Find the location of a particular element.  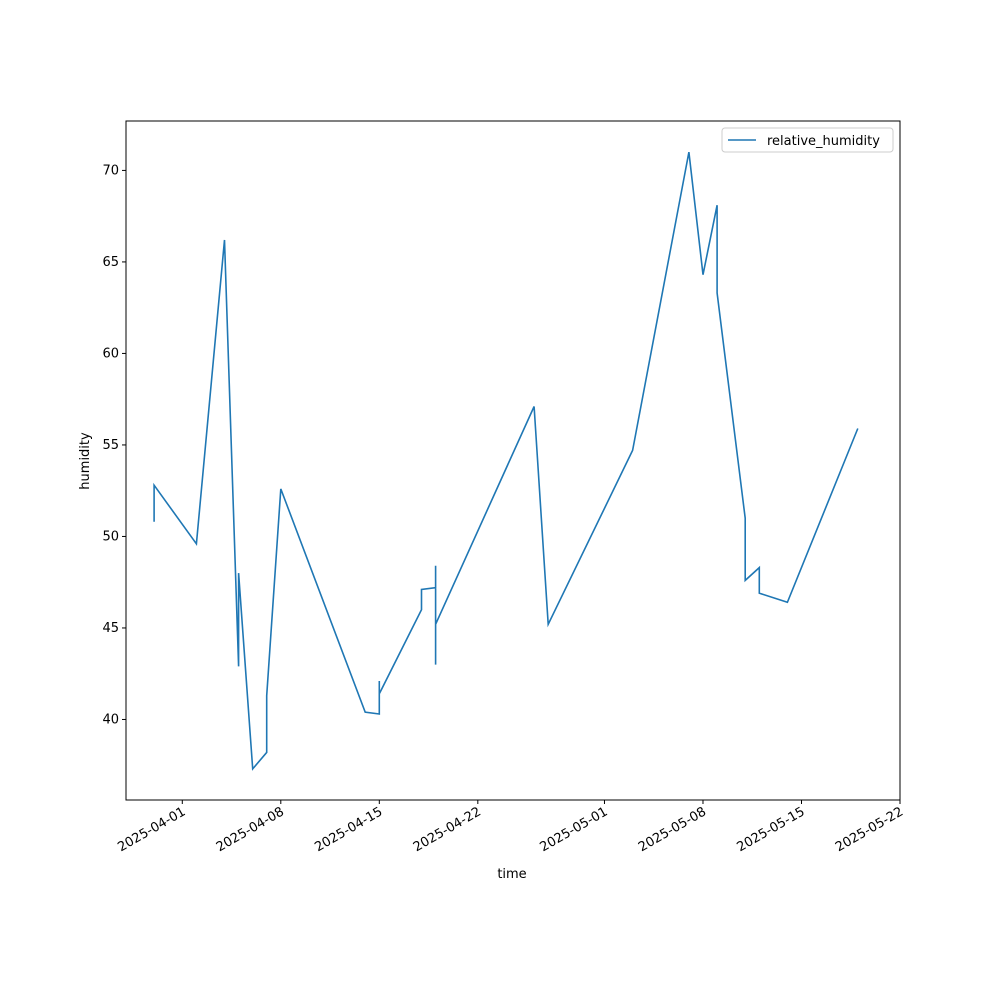

y-tick-label: 70 is located at coordinates (110, 170).